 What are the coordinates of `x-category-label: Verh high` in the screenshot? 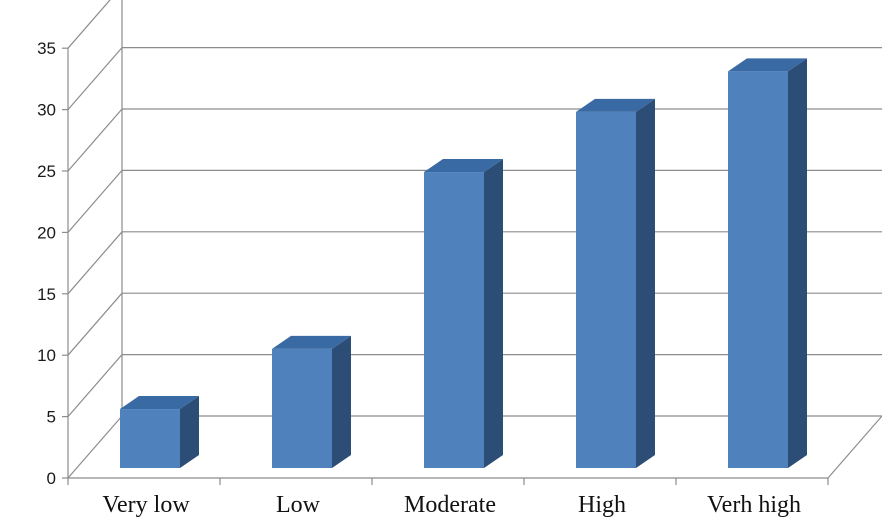 It's located at (754, 505).